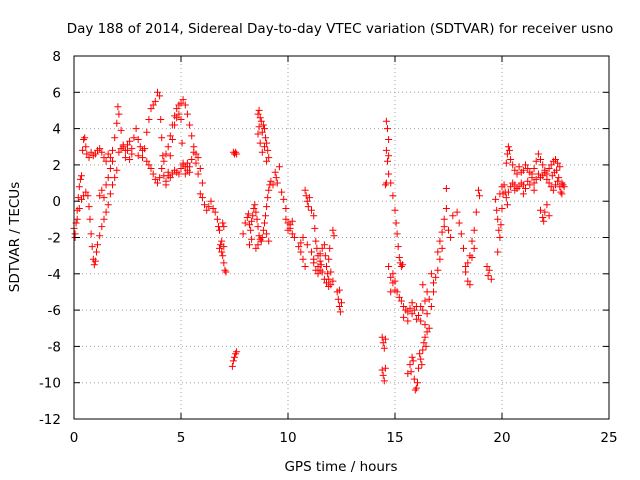 This screenshot has height=480, width=640. What do you see at coordinates (287, 438) in the screenshot?
I see `x-tick-label: 10` at bounding box center [287, 438].